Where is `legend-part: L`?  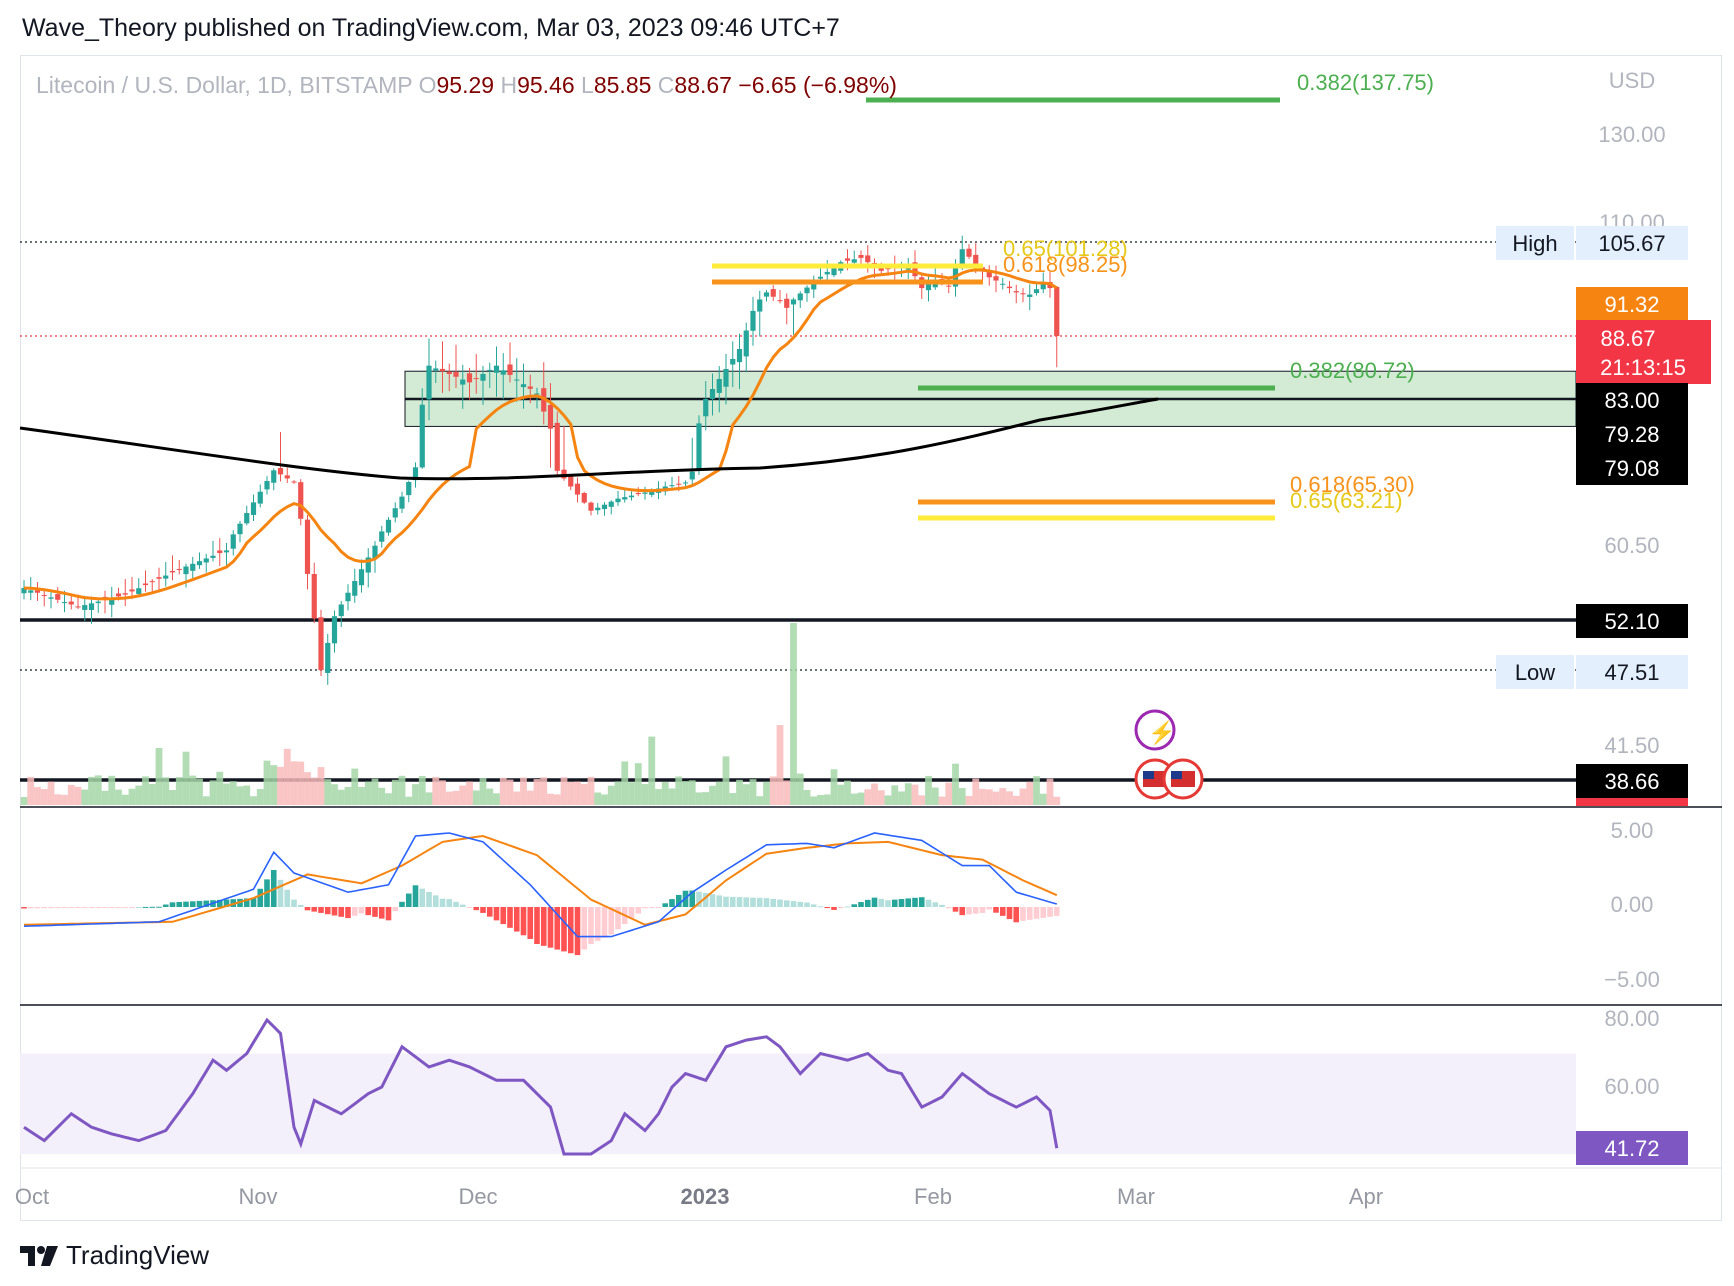
legend-part: L is located at coordinates (587, 85).